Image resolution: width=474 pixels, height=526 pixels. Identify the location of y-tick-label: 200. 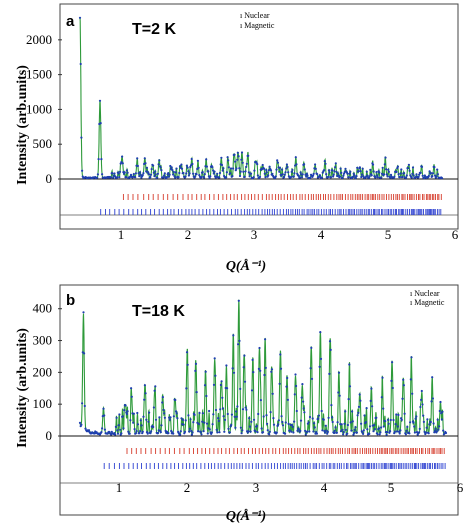
(43, 371).